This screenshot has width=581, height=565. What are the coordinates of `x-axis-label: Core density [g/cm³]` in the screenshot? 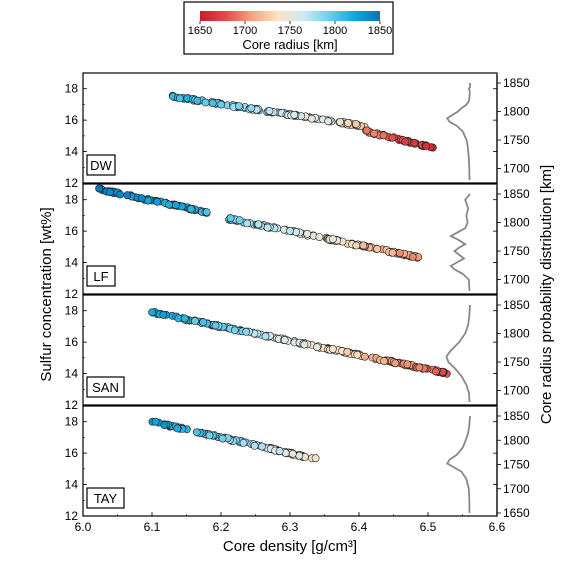 It's located at (290, 546).